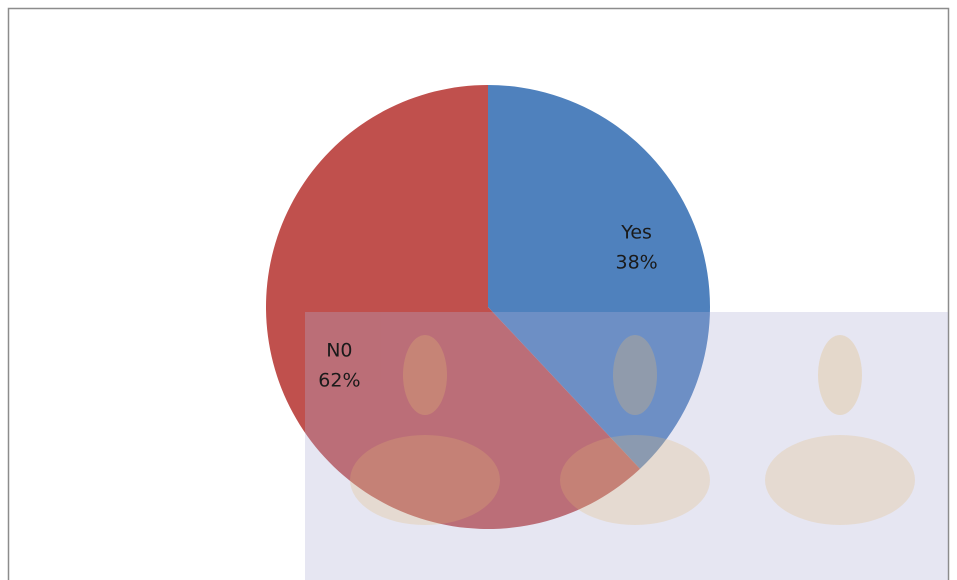 This screenshot has width=957, height=580. Describe the element at coordinates (339, 380) in the screenshot. I see `slice-value-label: 62%` at that location.